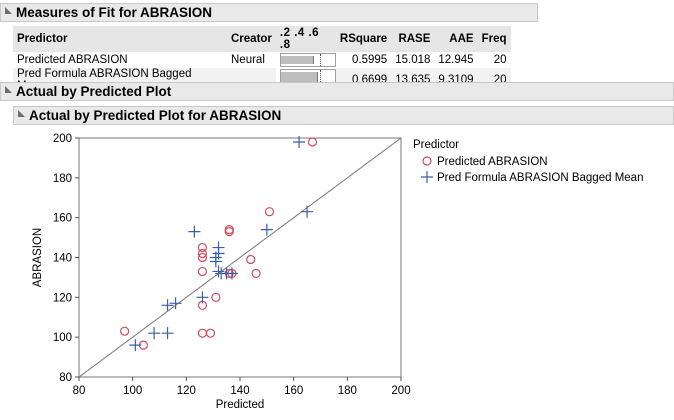 This screenshot has height=420, width=674. I want to click on x-tick-label: 160, so click(293, 391).